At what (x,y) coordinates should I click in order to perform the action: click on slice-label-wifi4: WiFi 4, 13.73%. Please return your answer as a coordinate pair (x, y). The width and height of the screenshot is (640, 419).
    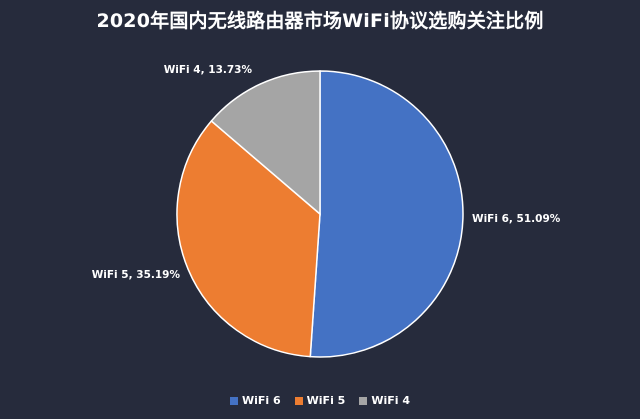
    Looking at the image, I should click on (208, 70).